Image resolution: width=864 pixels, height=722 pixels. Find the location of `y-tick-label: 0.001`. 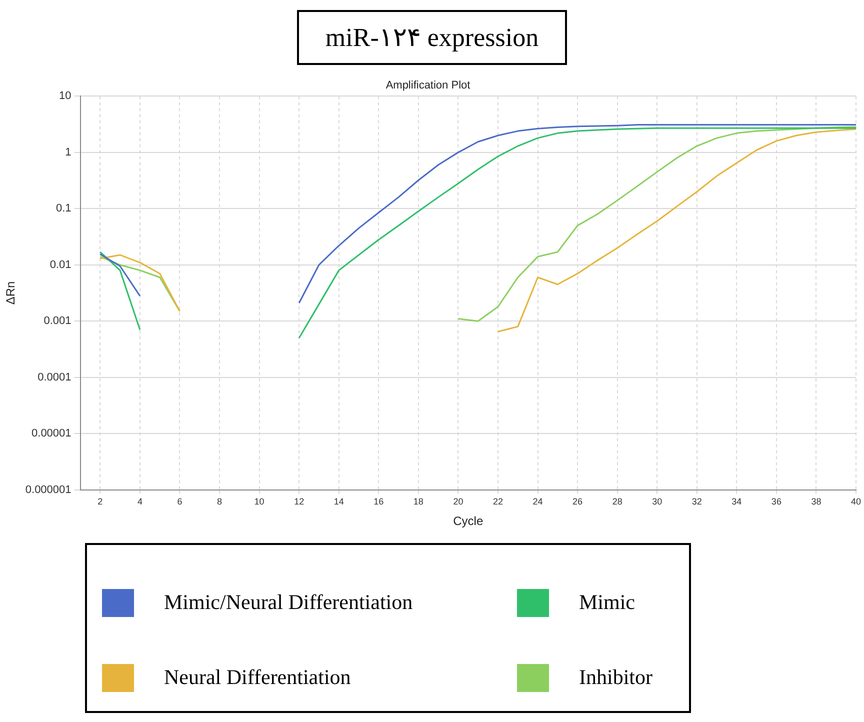

y-tick-label: 0.001 is located at coordinates (58, 321).